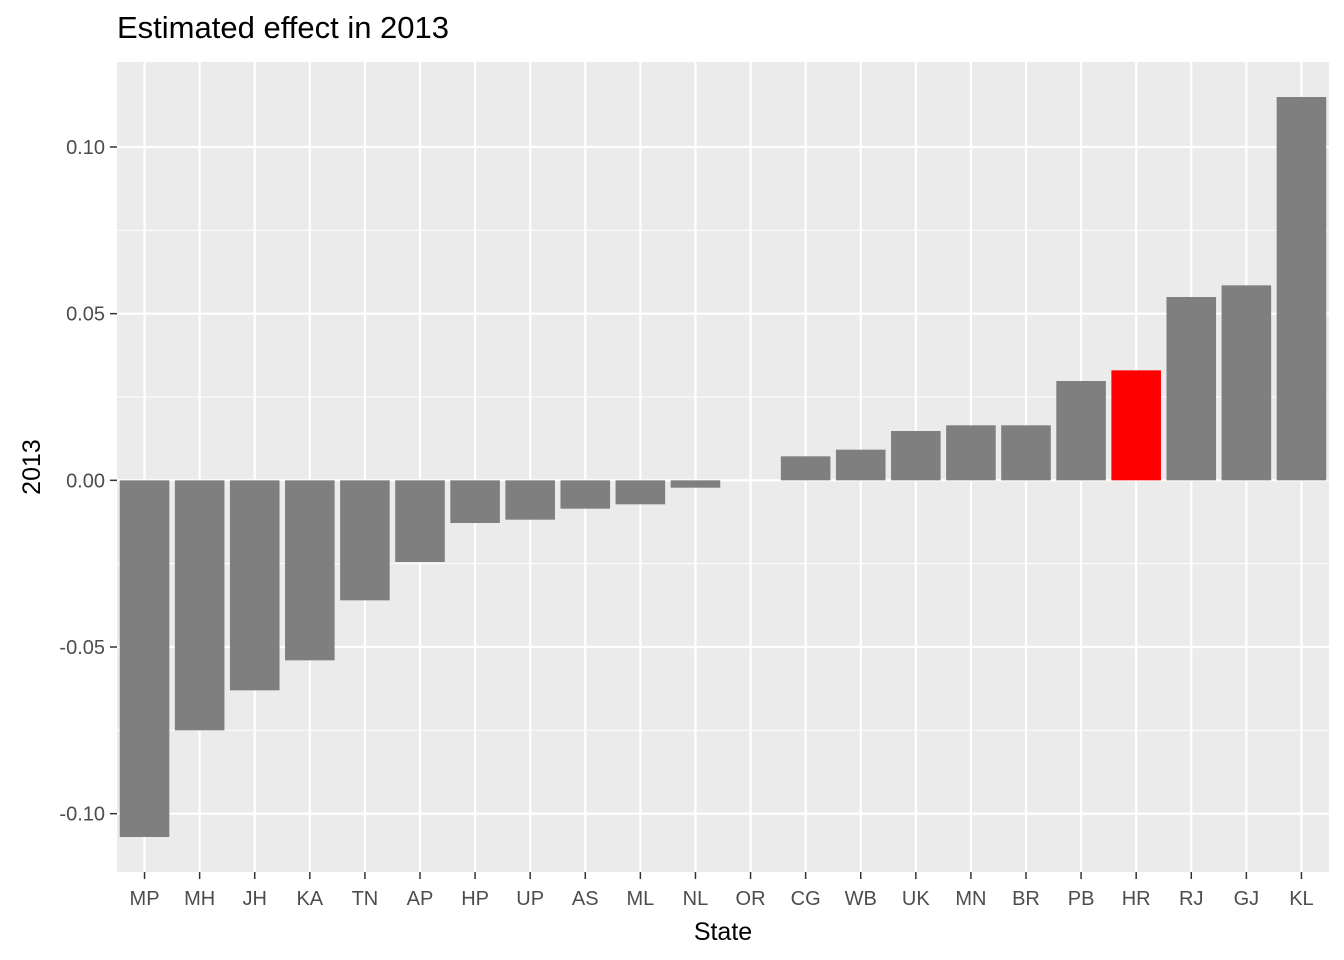 The height and width of the screenshot is (960, 1344). What do you see at coordinates (530, 500) in the screenshot?
I see `bar-up` at bounding box center [530, 500].